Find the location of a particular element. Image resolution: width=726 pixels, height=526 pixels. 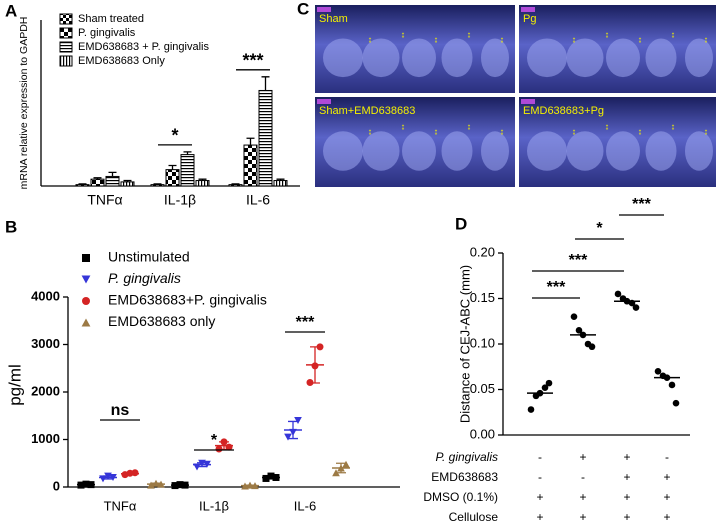

image-label: EMD638683+Pg is located at coordinates (563, 111).